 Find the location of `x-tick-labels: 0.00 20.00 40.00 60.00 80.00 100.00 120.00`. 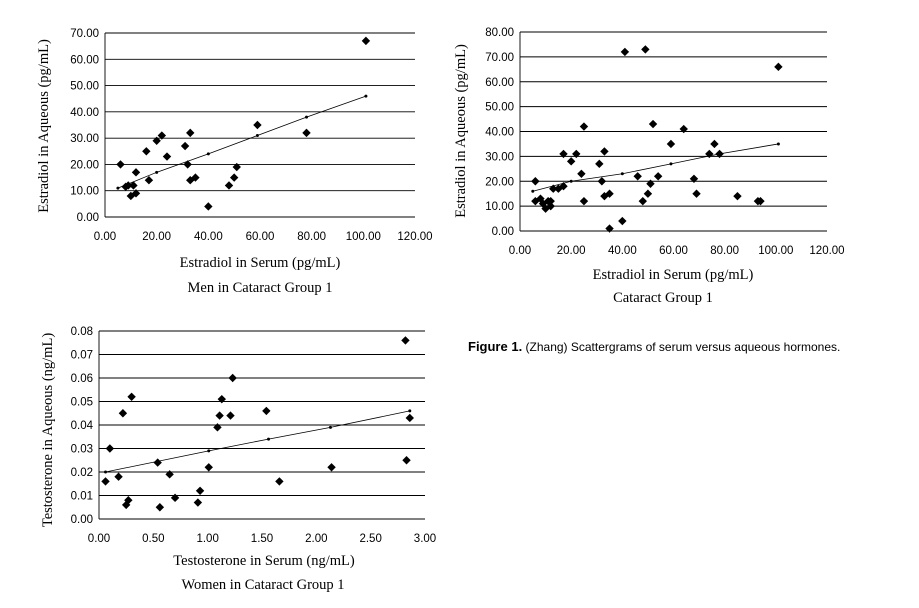

x-tick-labels: 0.00 20.00 40.00 60.00 80.00 100.00 120.00 is located at coordinates (677, 251).